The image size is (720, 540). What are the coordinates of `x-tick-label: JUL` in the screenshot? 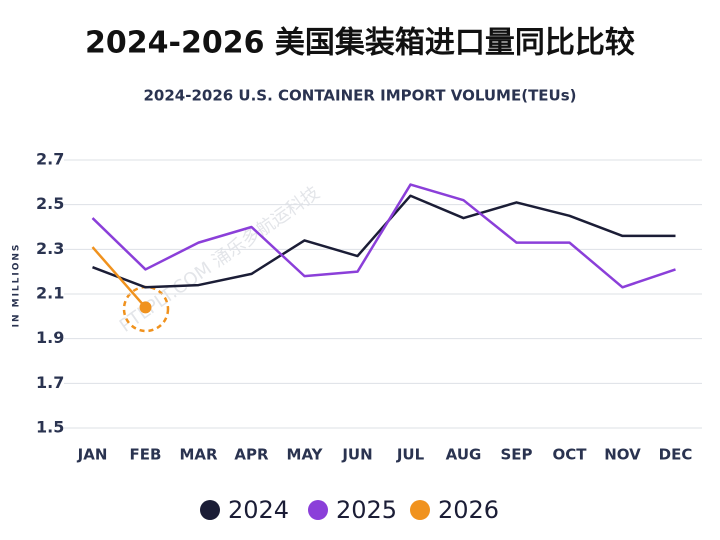 It's located at (410, 455).